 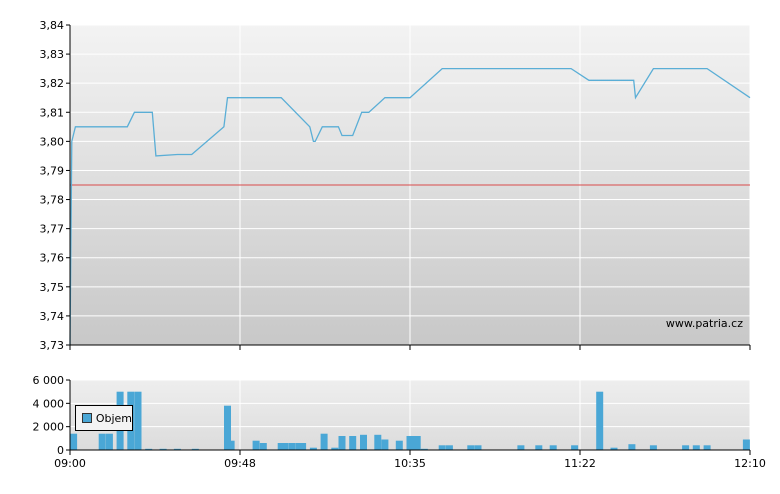 I want to click on price-y-tick-label: 3,73, so click(x=52, y=345).